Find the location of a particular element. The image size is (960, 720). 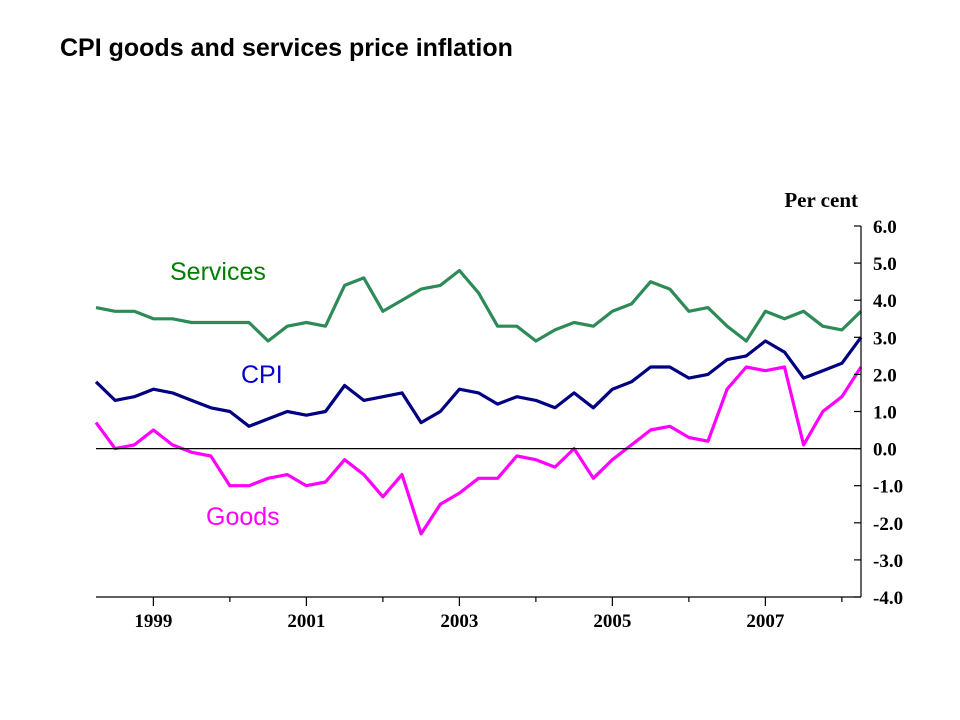

y-tick-label: 6.0 is located at coordinates (885, 227).